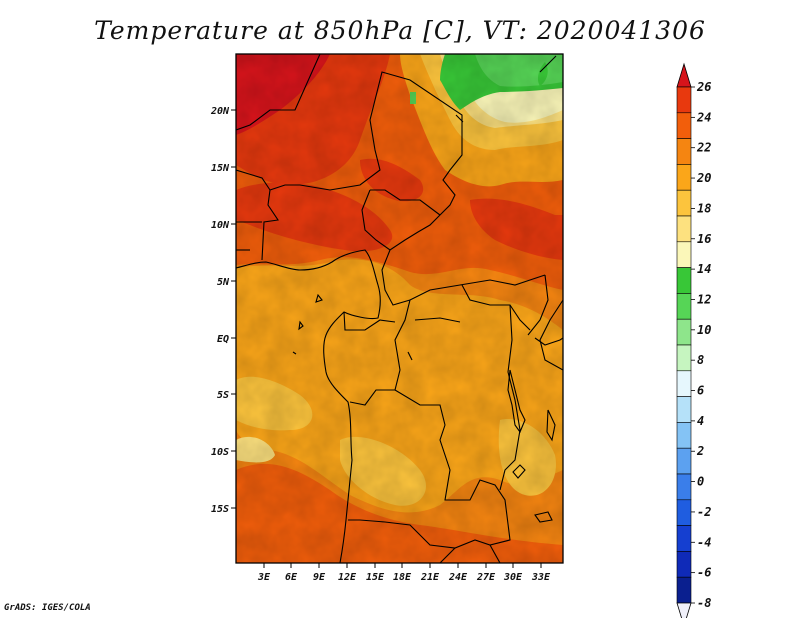  Describe the element at coordinates (402, 577) in the screenshot. I see `lon-label-18e: 18E` at that location.